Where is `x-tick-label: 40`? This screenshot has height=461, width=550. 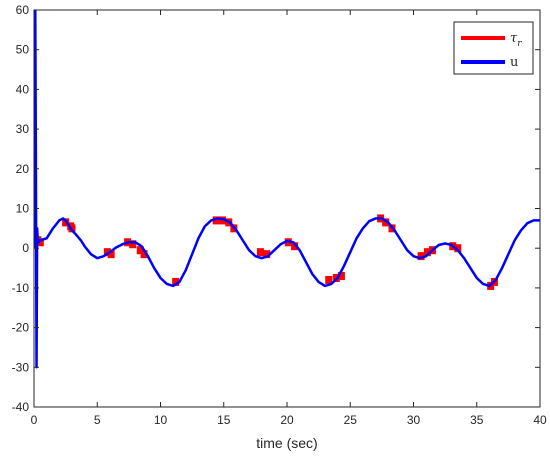
x-tick-label: 40 is located at coordinates (540, 420).